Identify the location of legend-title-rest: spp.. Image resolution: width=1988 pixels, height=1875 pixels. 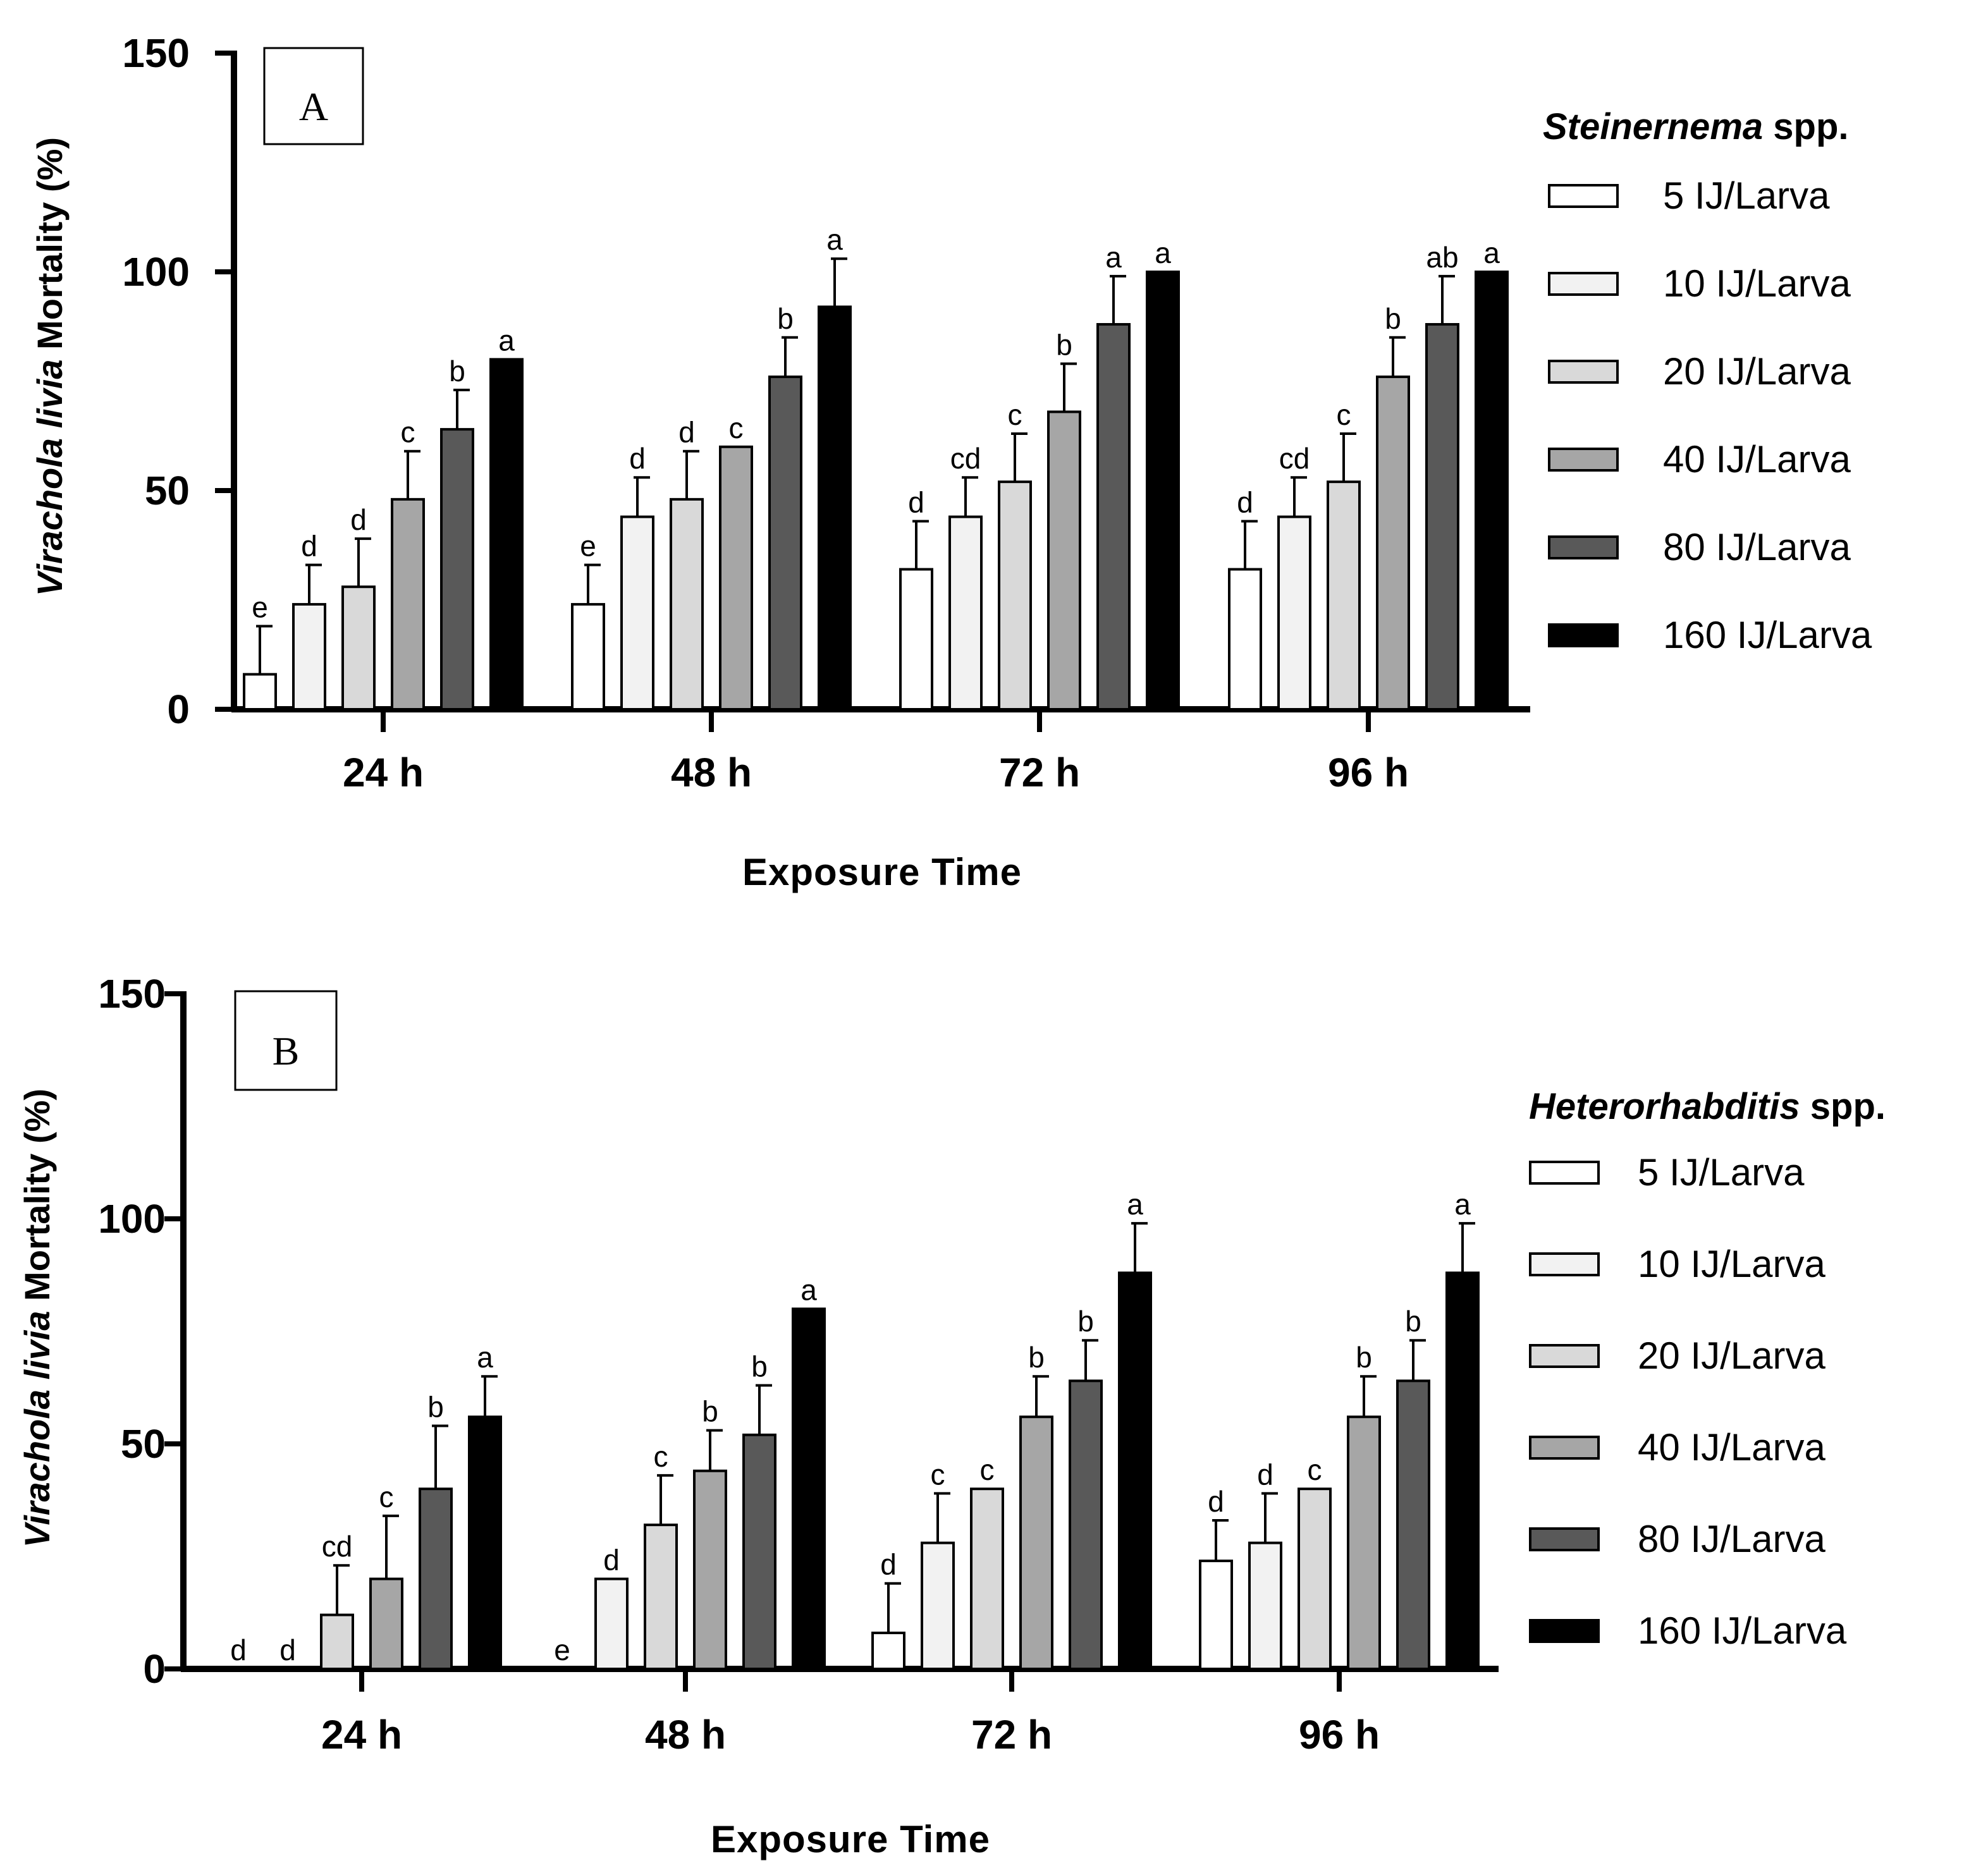
(1805, 126).